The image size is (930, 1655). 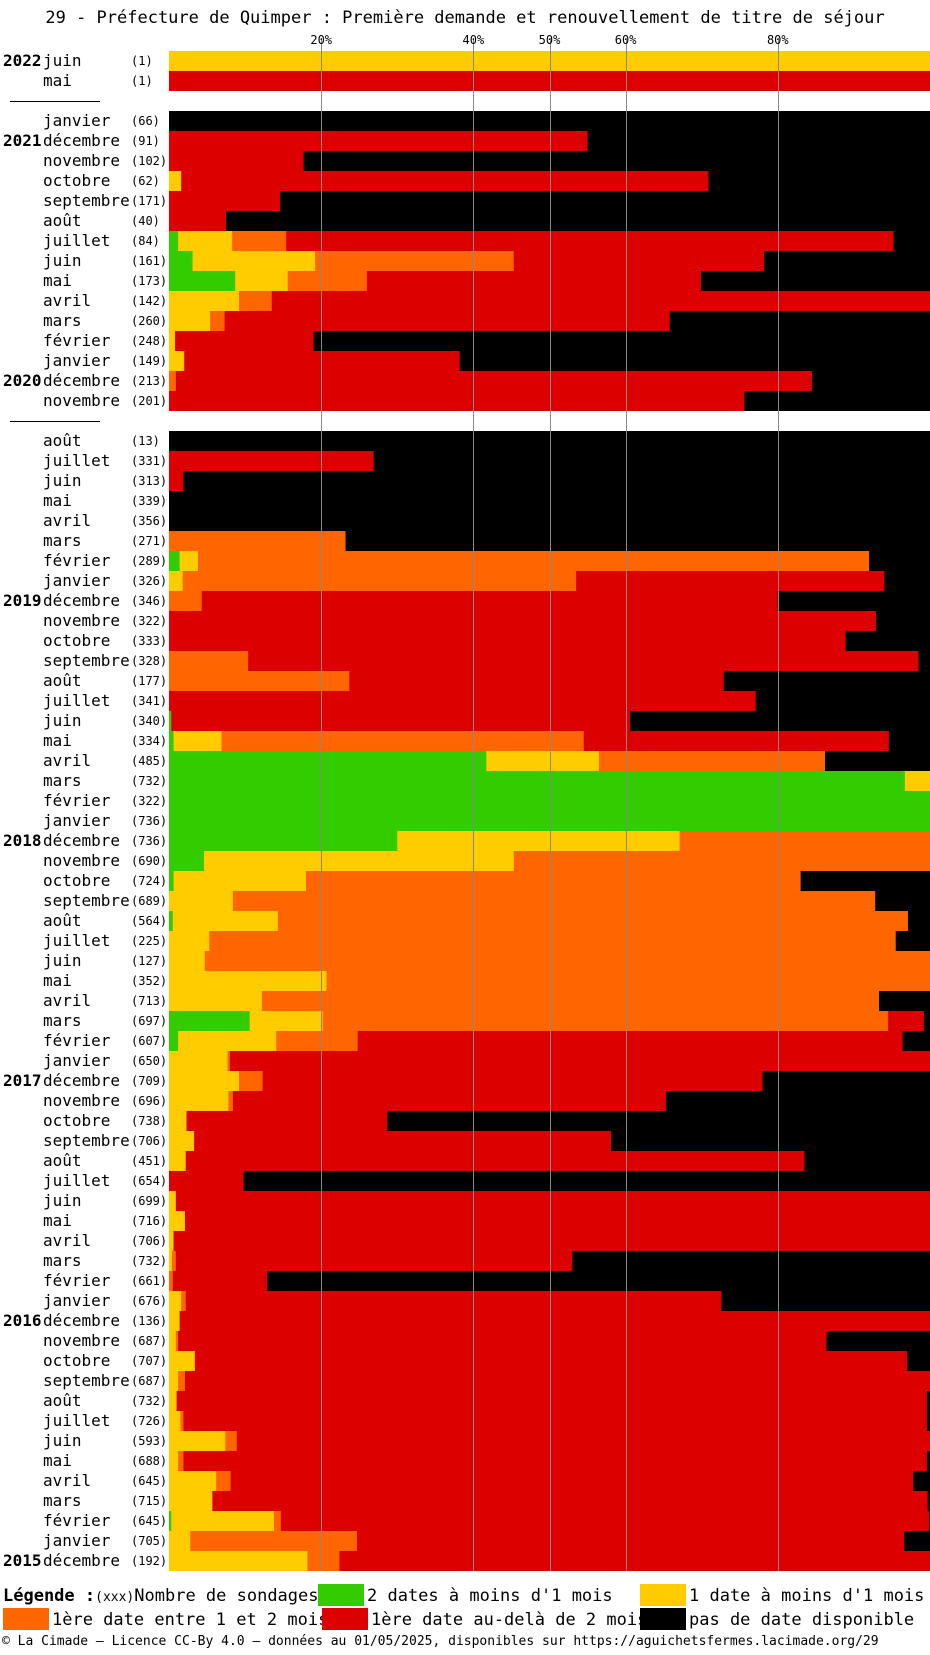 I want to click on count-label: (738), so click(x=149, y=1121).